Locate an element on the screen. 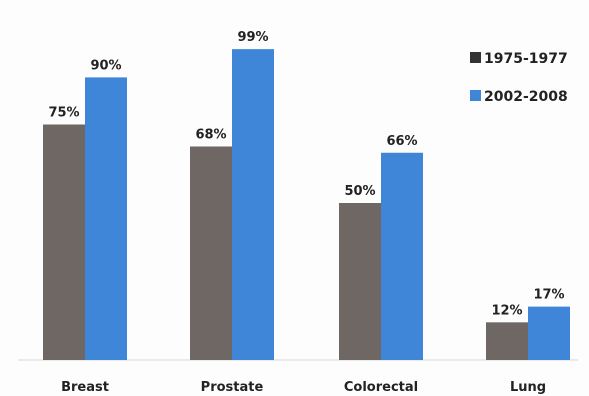 The image size is (589, 396). category-label-prostate: Prostate is located at coordinates (232, 387).